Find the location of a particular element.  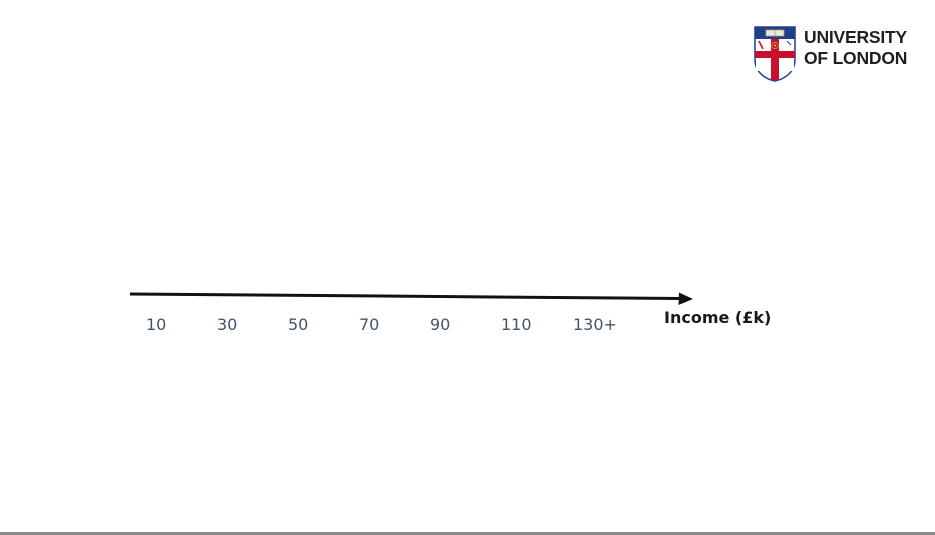

axis-tick-label: 90 is located at coordinates (440, 324).